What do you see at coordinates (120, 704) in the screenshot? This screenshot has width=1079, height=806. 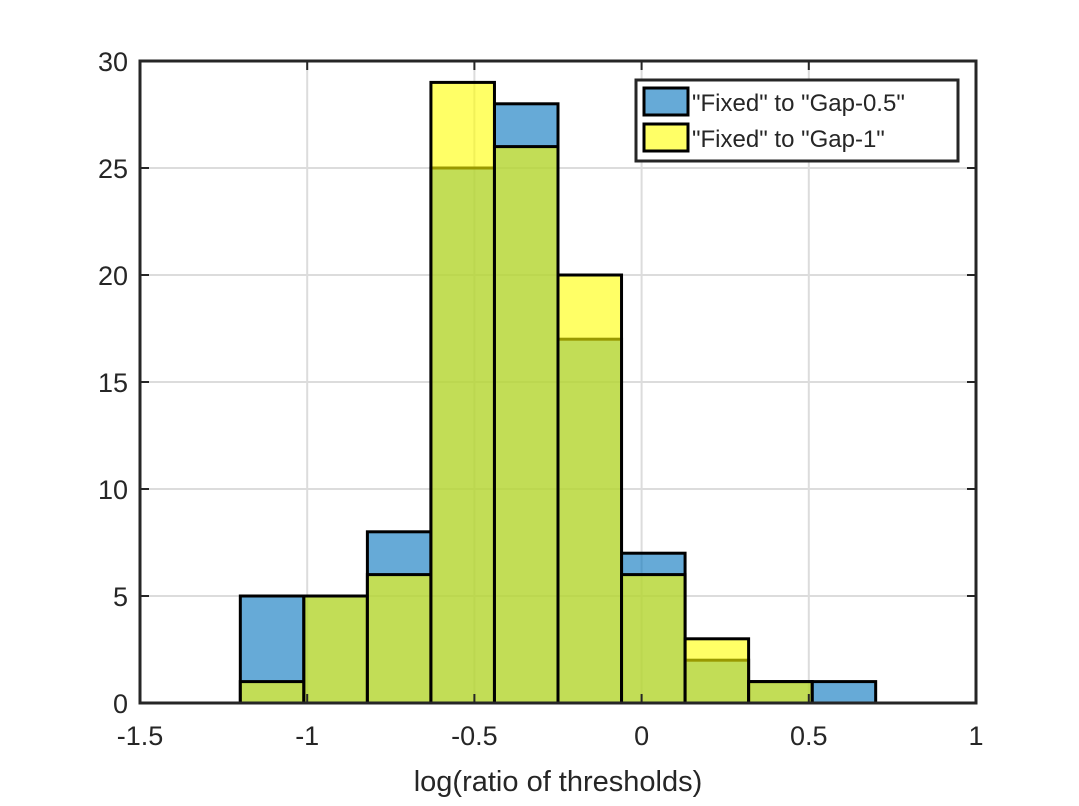 I see `y-tick-label: 0` at bounding box center [120, 704].